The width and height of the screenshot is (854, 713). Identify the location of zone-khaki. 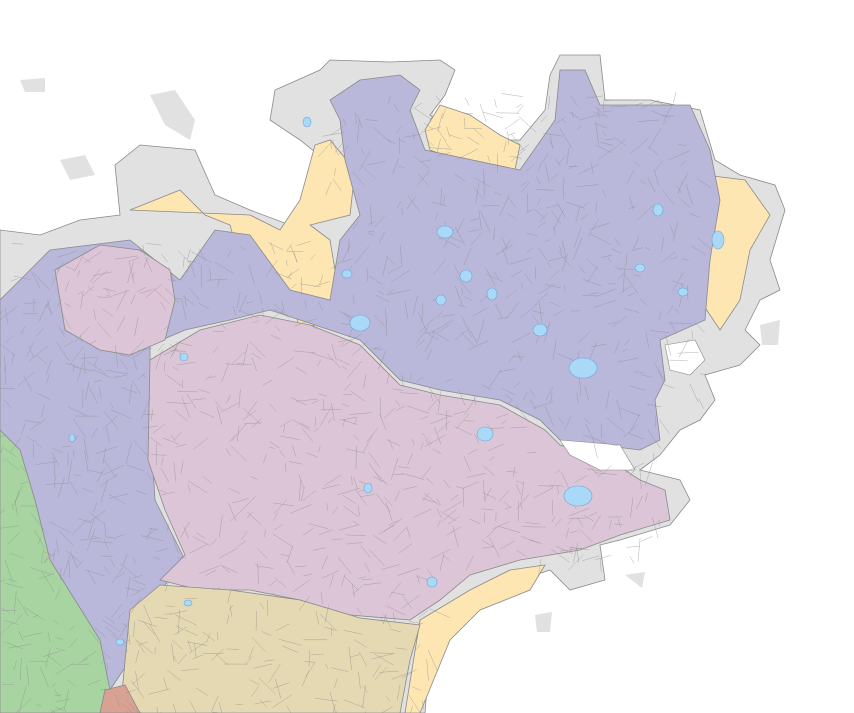
(270, 648).